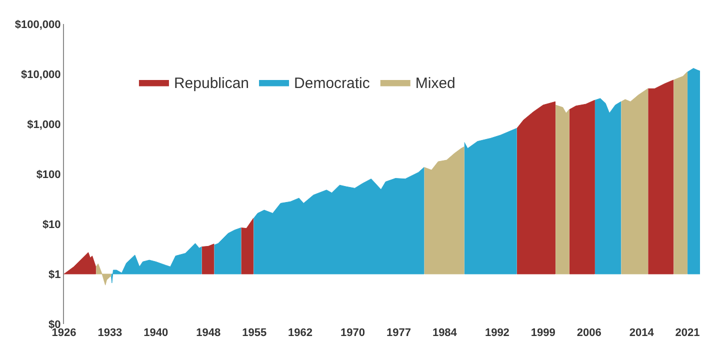 This screenshot has height=361, width=713. I want to click on legend-label: Republican, so click(212, 83).